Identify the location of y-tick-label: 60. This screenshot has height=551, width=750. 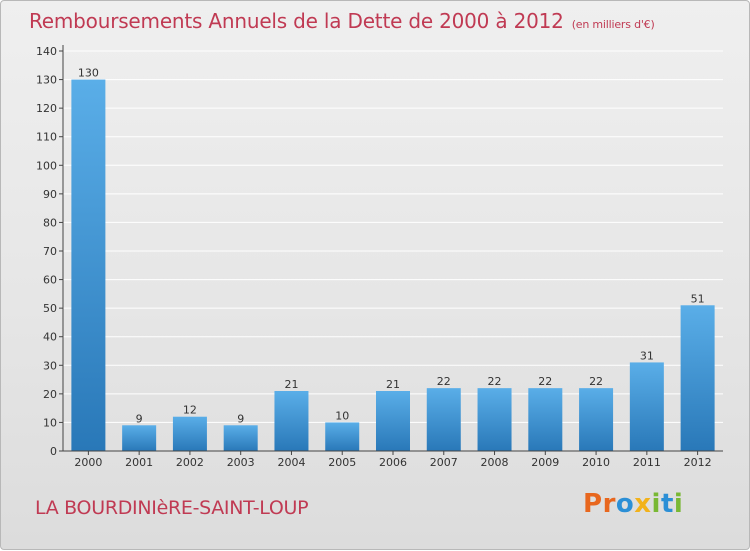
(50, 280).